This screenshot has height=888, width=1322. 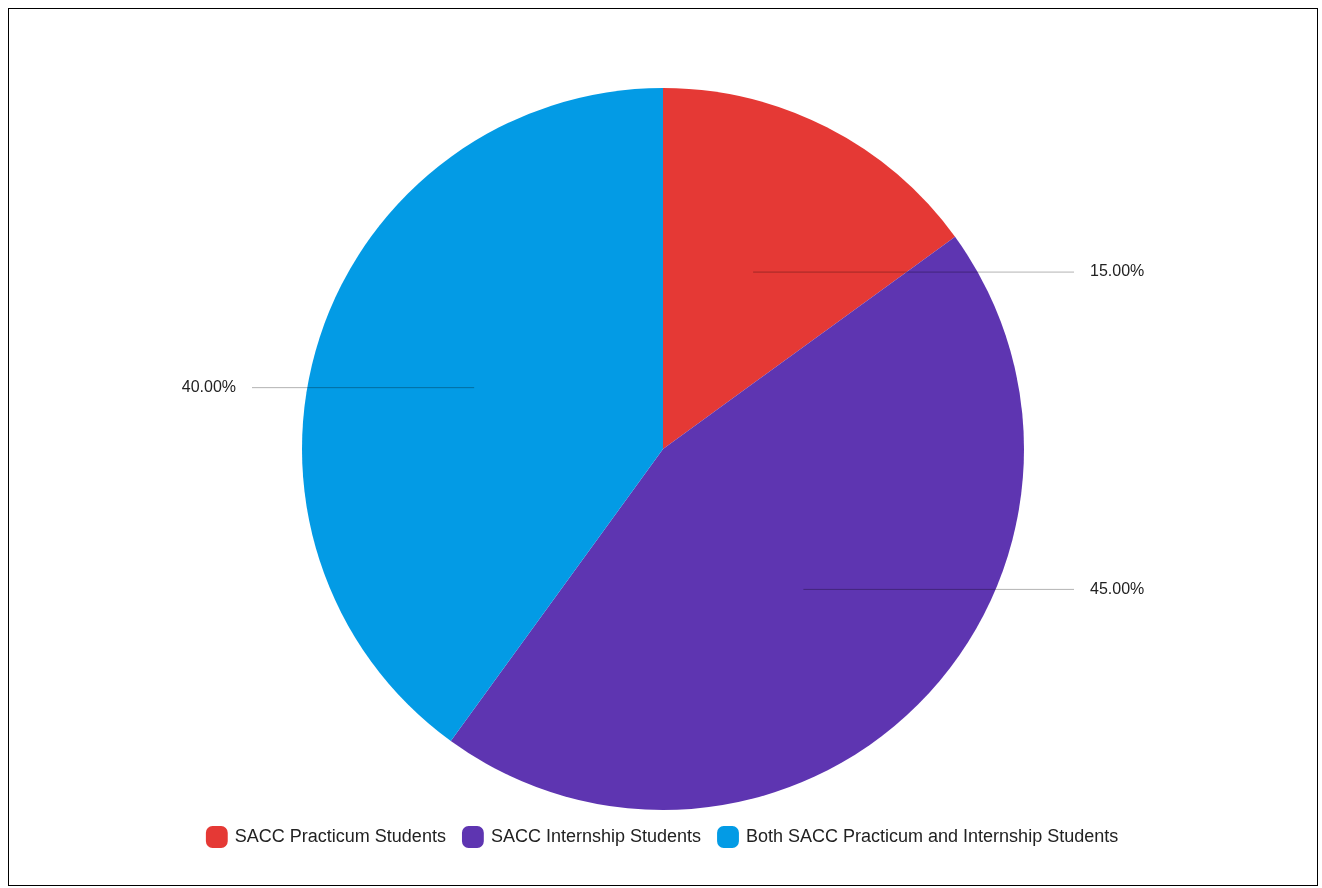 I want to click on data-label: 45.00%, so click(x=1117, y=588).